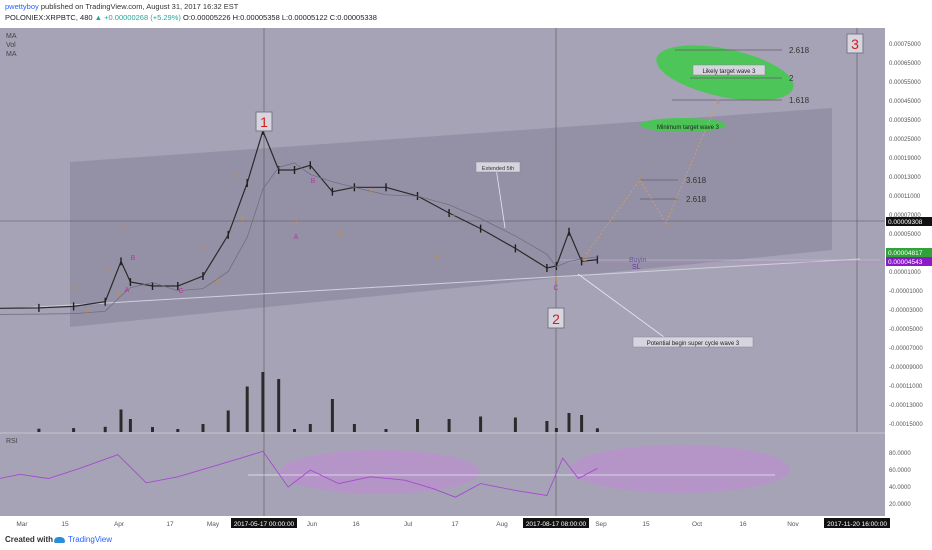 The width and height of the screenshot is (932, 550). I want to click on extended-5th-box, so click(498, 167).